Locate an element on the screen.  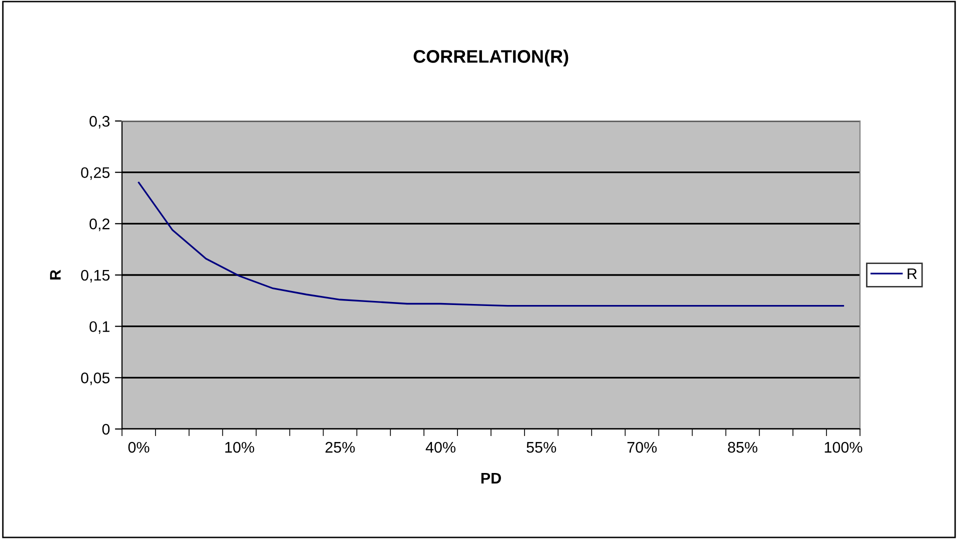
x-tick-label: 85% is located at coordinates (743, 447).